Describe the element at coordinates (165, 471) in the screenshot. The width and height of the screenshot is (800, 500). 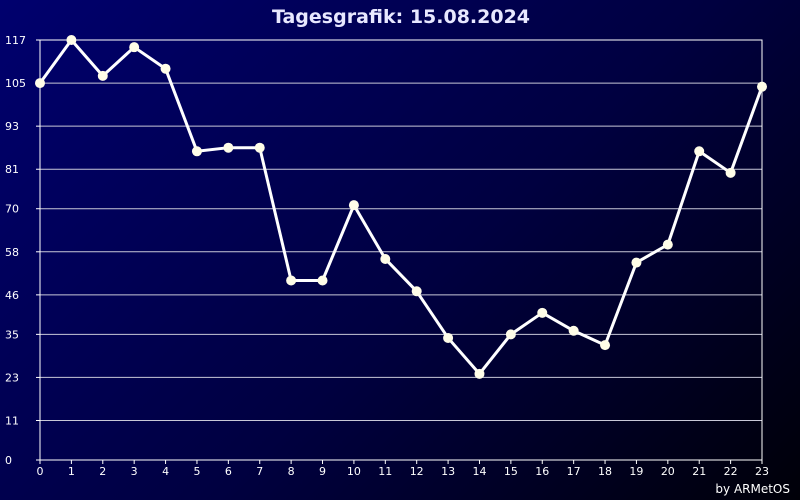
I see `x-tick-label: 4` at that location.